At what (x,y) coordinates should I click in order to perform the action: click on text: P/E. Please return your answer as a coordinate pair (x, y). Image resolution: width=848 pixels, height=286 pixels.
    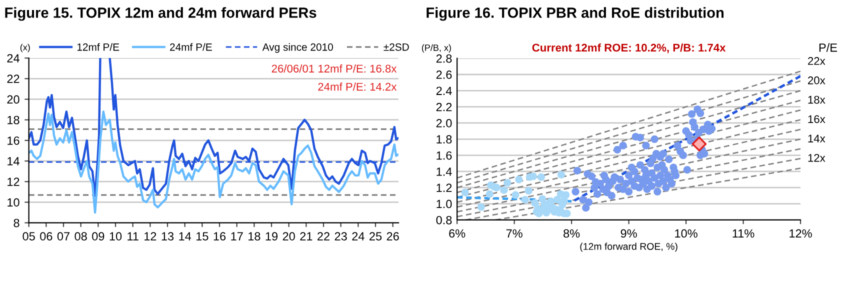
    Looking at the image, I should click on (828, 47).